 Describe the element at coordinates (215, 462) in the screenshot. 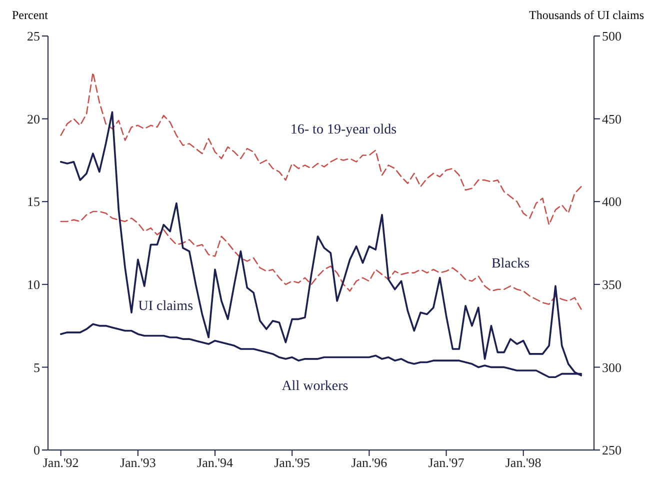

I see `x-tick-label: Jan.'94` at that location.